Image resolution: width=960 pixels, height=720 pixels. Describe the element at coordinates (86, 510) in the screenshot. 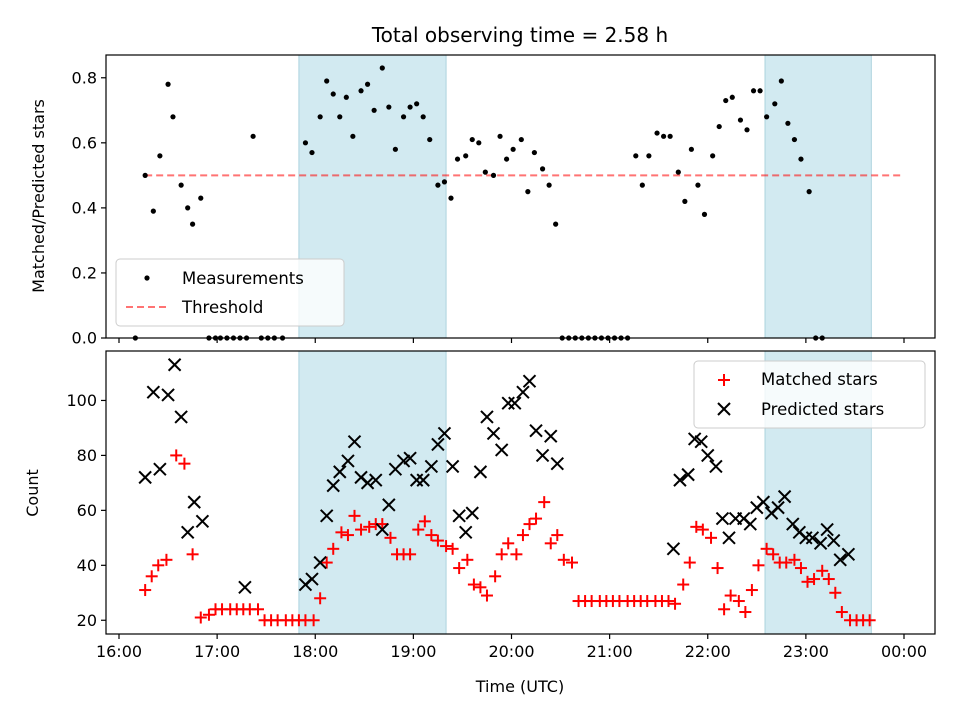

I see `bottom-y-ticks: 20 40 60 80 100` at that location.